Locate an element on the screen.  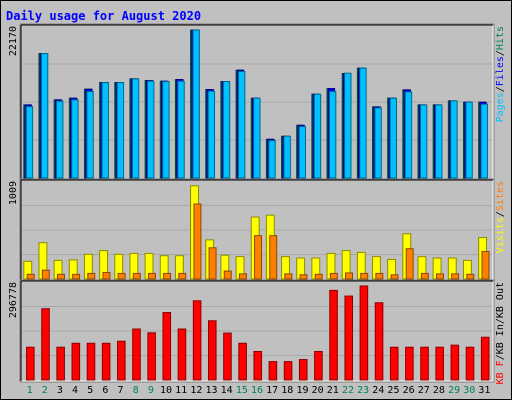
panel-legend: Visits/Sites is located at coordinates (500, 217).